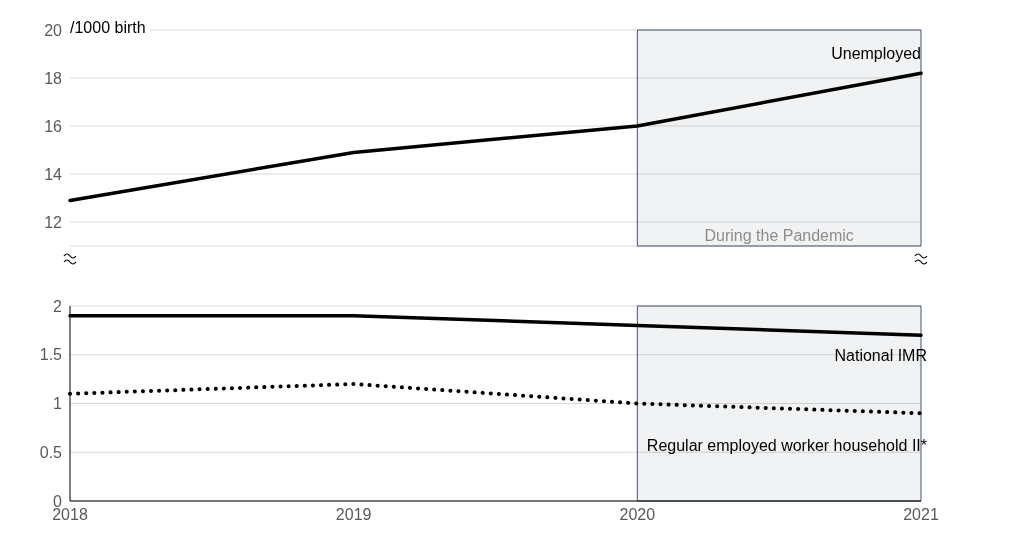  Describe the element at coordinates (51, 452) in the screenshot. I see `y-tick-label: 0.5` at that location.